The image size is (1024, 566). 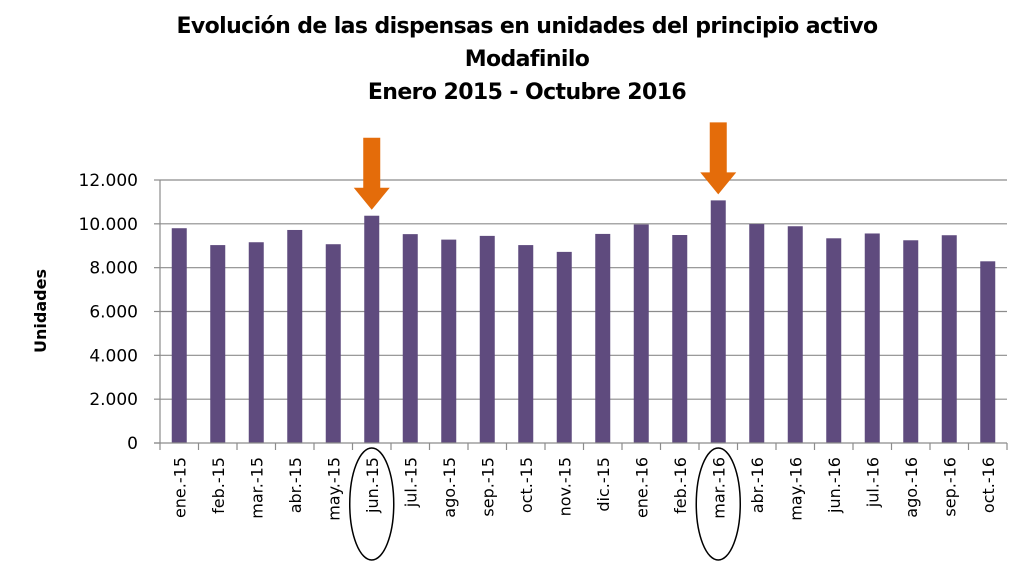 What do you see at coordinates (487, 339) in the screenshot?
I see `bar-sep.-15` at bounding box center [487, 339].